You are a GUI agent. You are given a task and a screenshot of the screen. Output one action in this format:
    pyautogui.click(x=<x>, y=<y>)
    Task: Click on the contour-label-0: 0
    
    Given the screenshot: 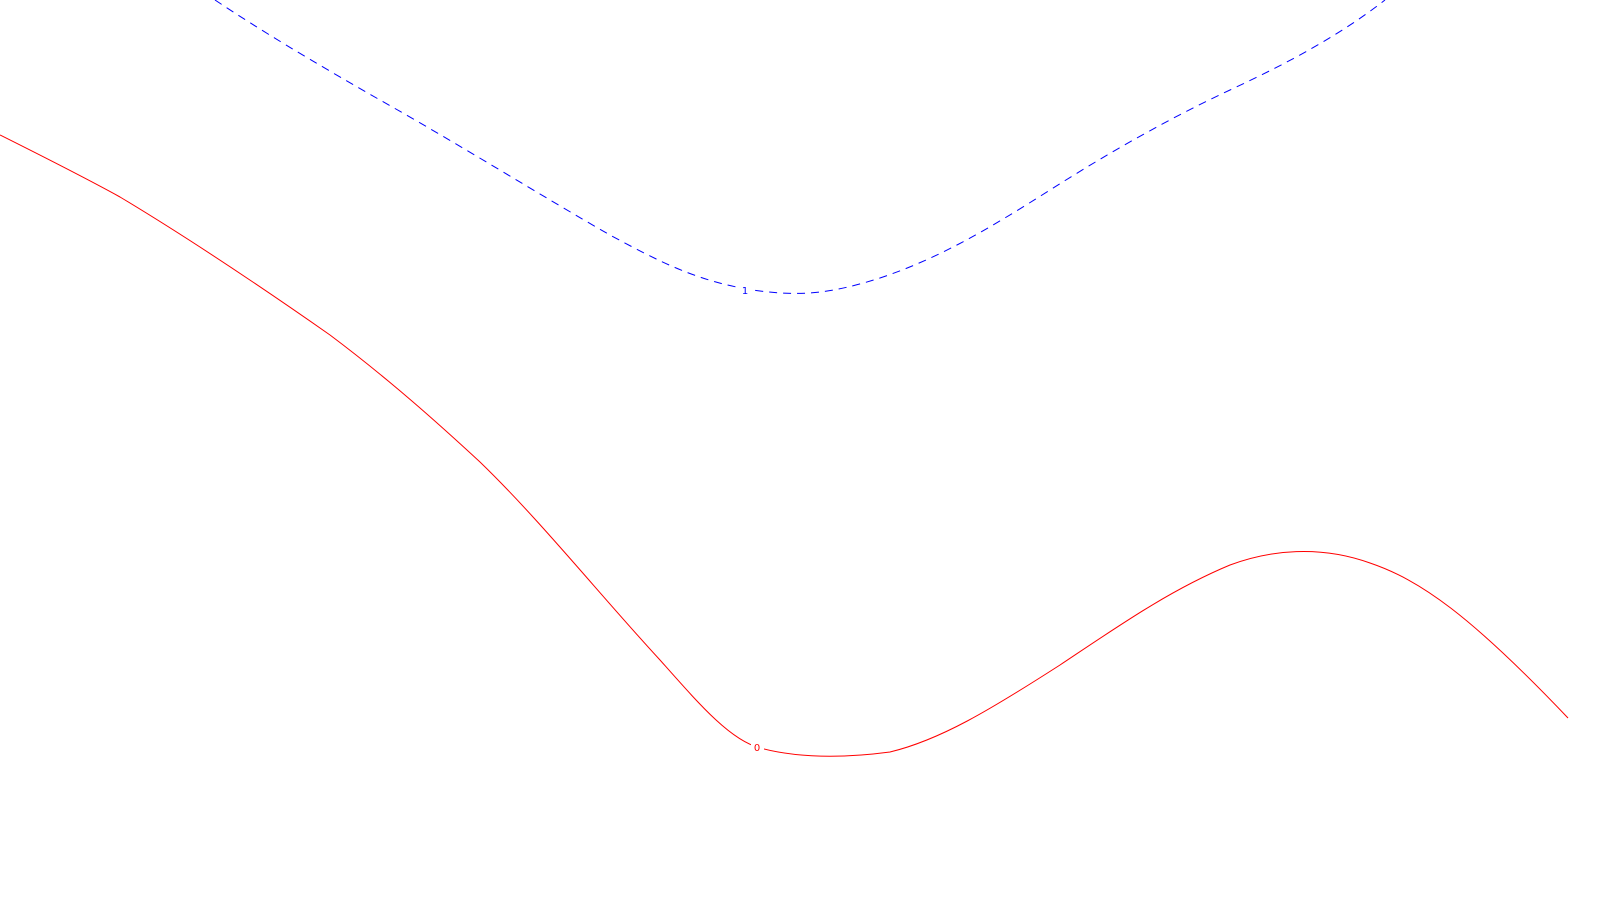 What is the action you would take?
    pyautogui.click(x=757, y=748)
    